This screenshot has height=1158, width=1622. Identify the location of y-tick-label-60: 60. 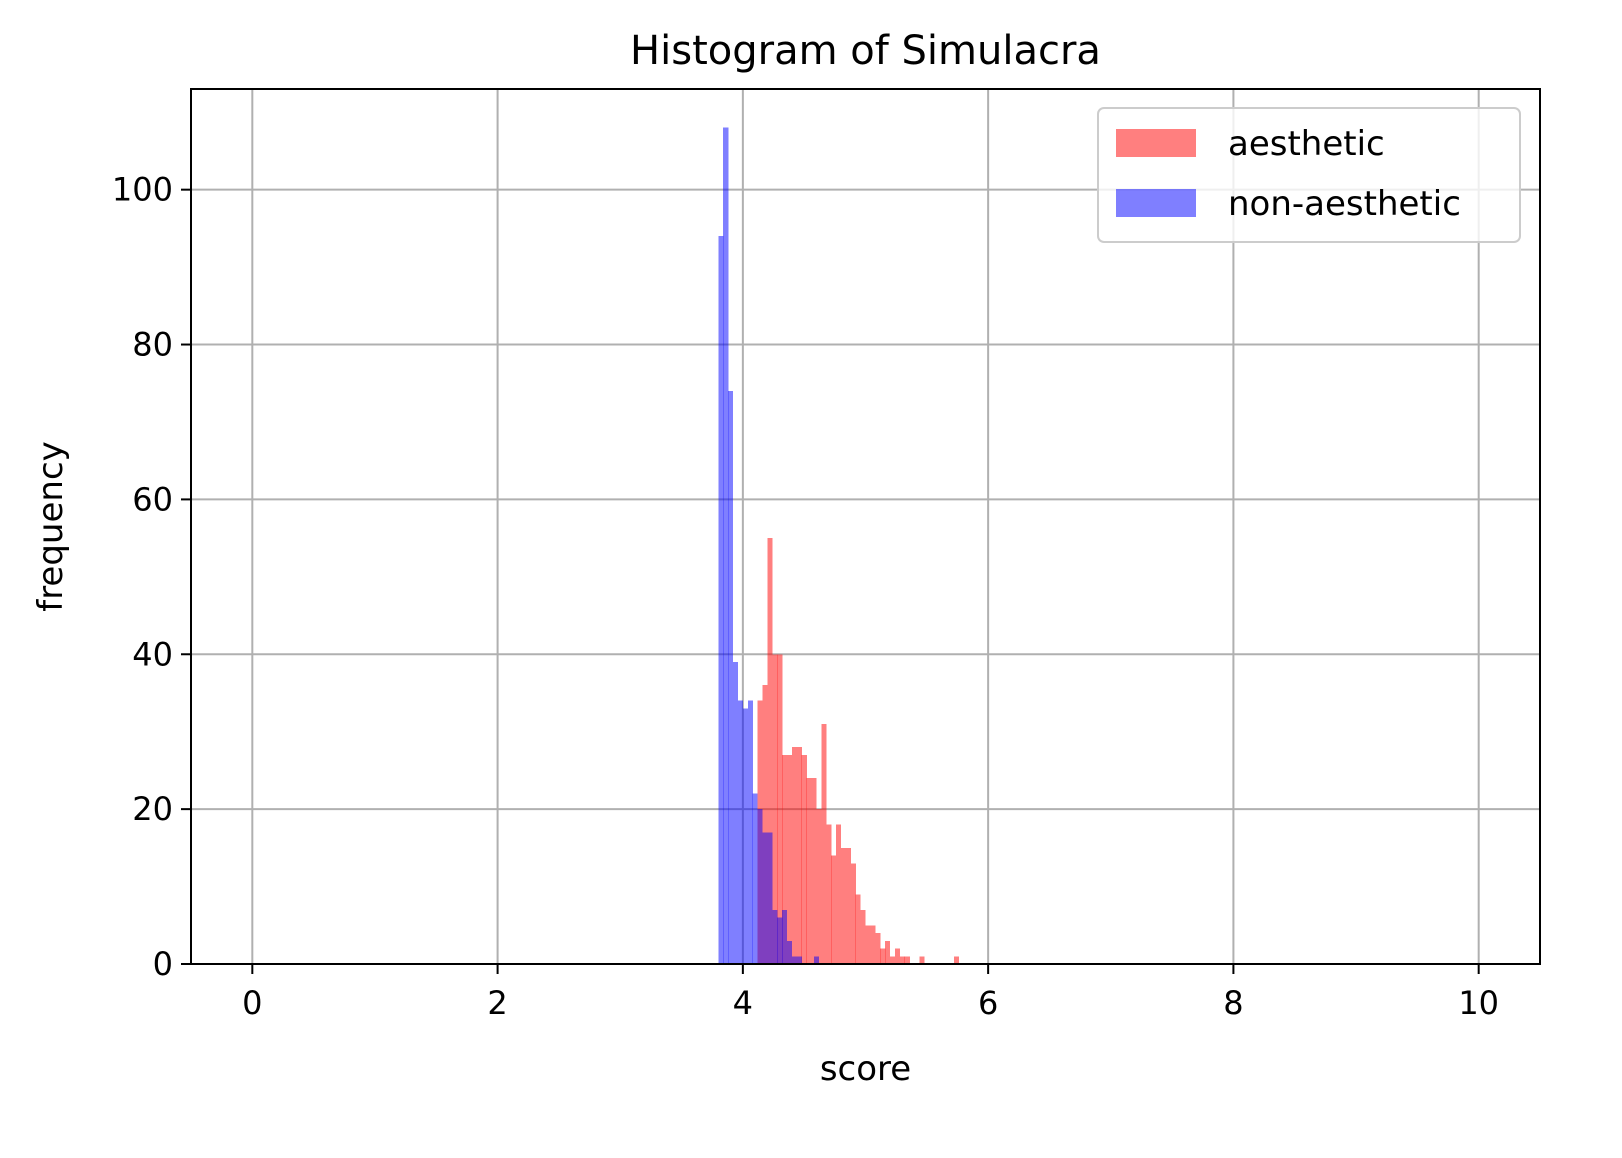
(152, 499).